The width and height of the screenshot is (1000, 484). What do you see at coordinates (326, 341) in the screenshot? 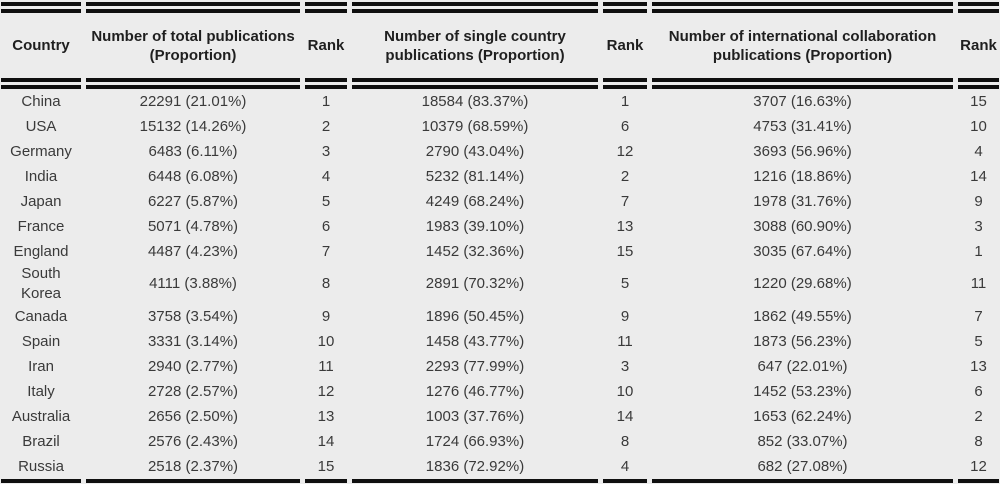
I see `cell-total-rank: 10` at bounding box center [326, 341].